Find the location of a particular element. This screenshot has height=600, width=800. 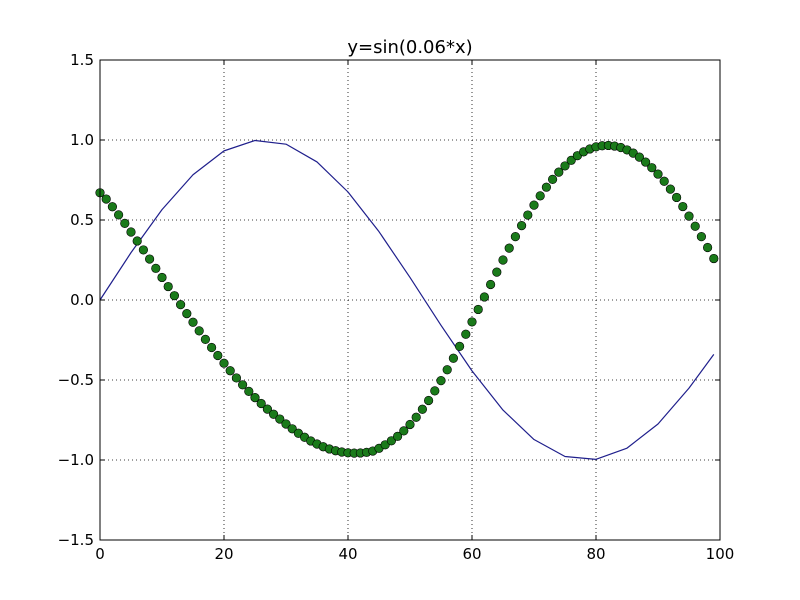

x-tick-label: 80 is located at coordinates (595, 554).